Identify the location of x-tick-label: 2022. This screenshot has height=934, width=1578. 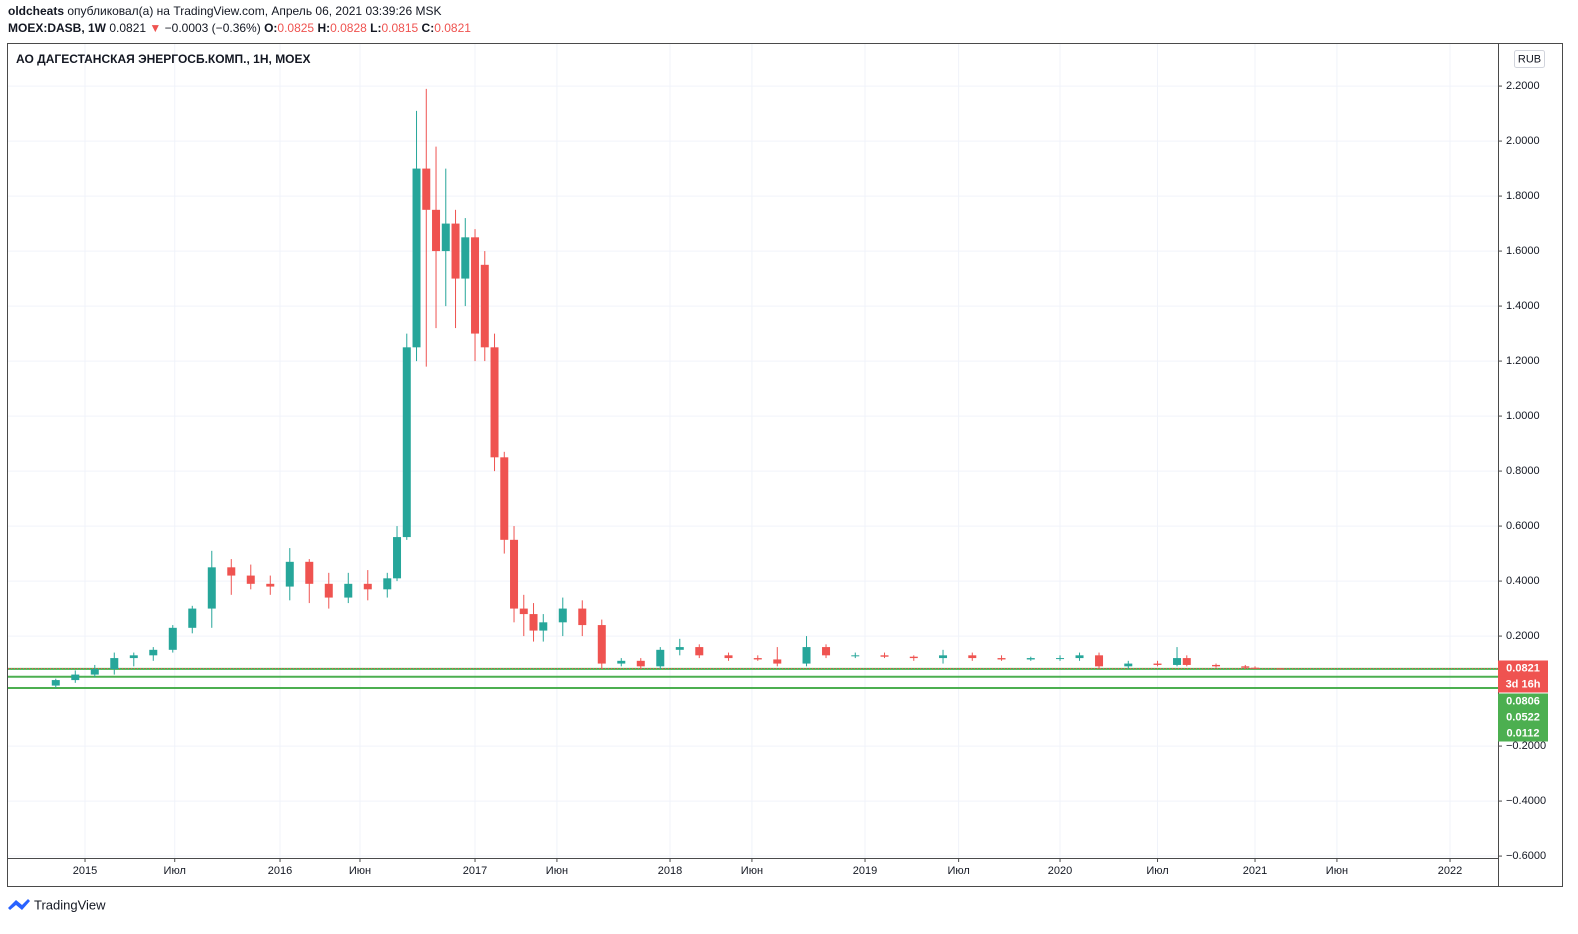
(1450, 871).